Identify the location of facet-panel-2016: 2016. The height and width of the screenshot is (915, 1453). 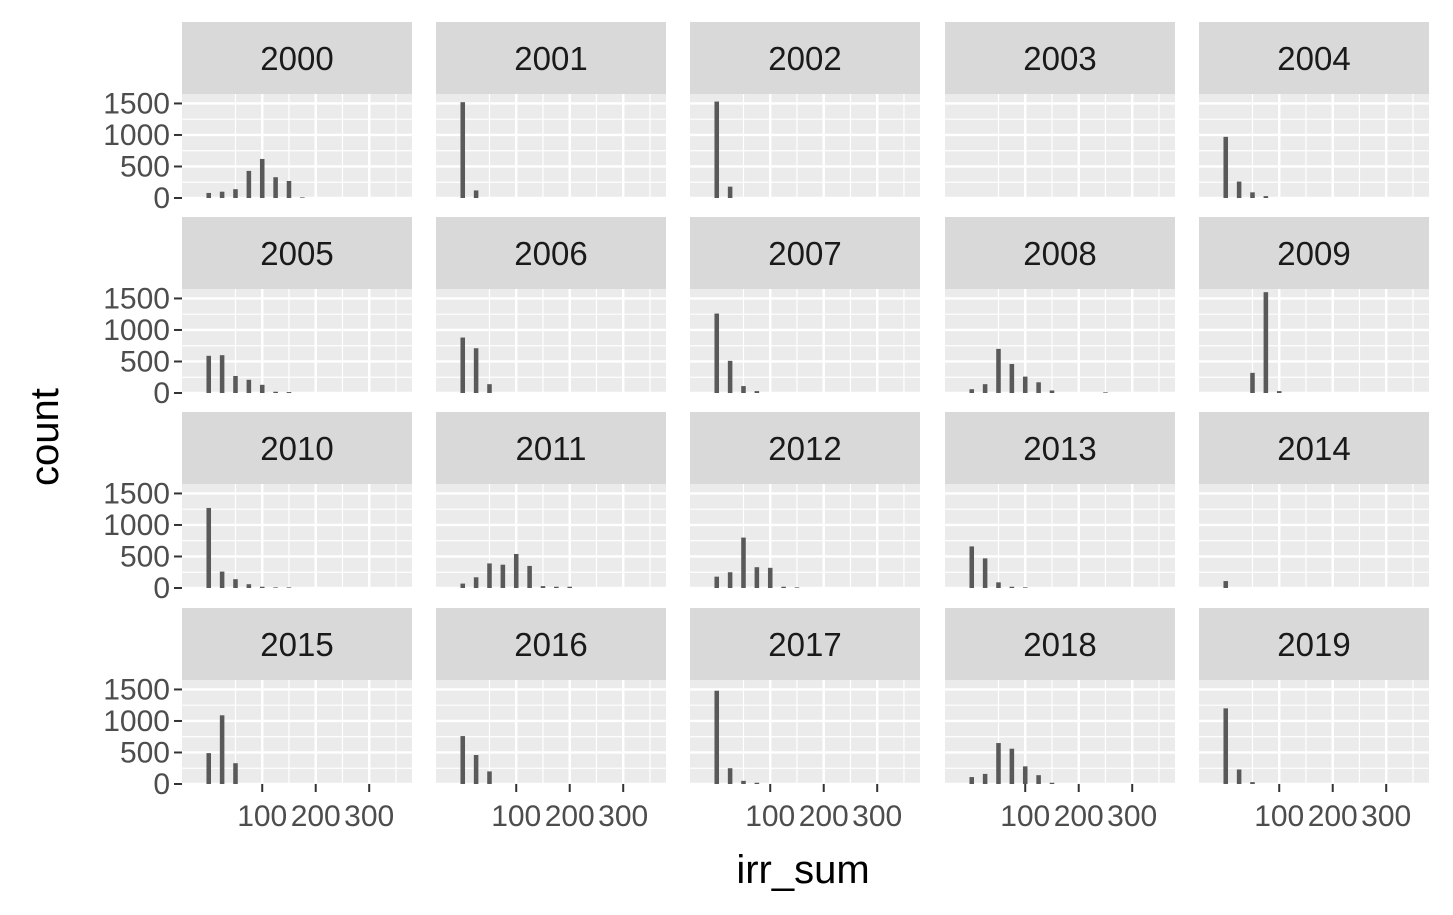
(551, 697).